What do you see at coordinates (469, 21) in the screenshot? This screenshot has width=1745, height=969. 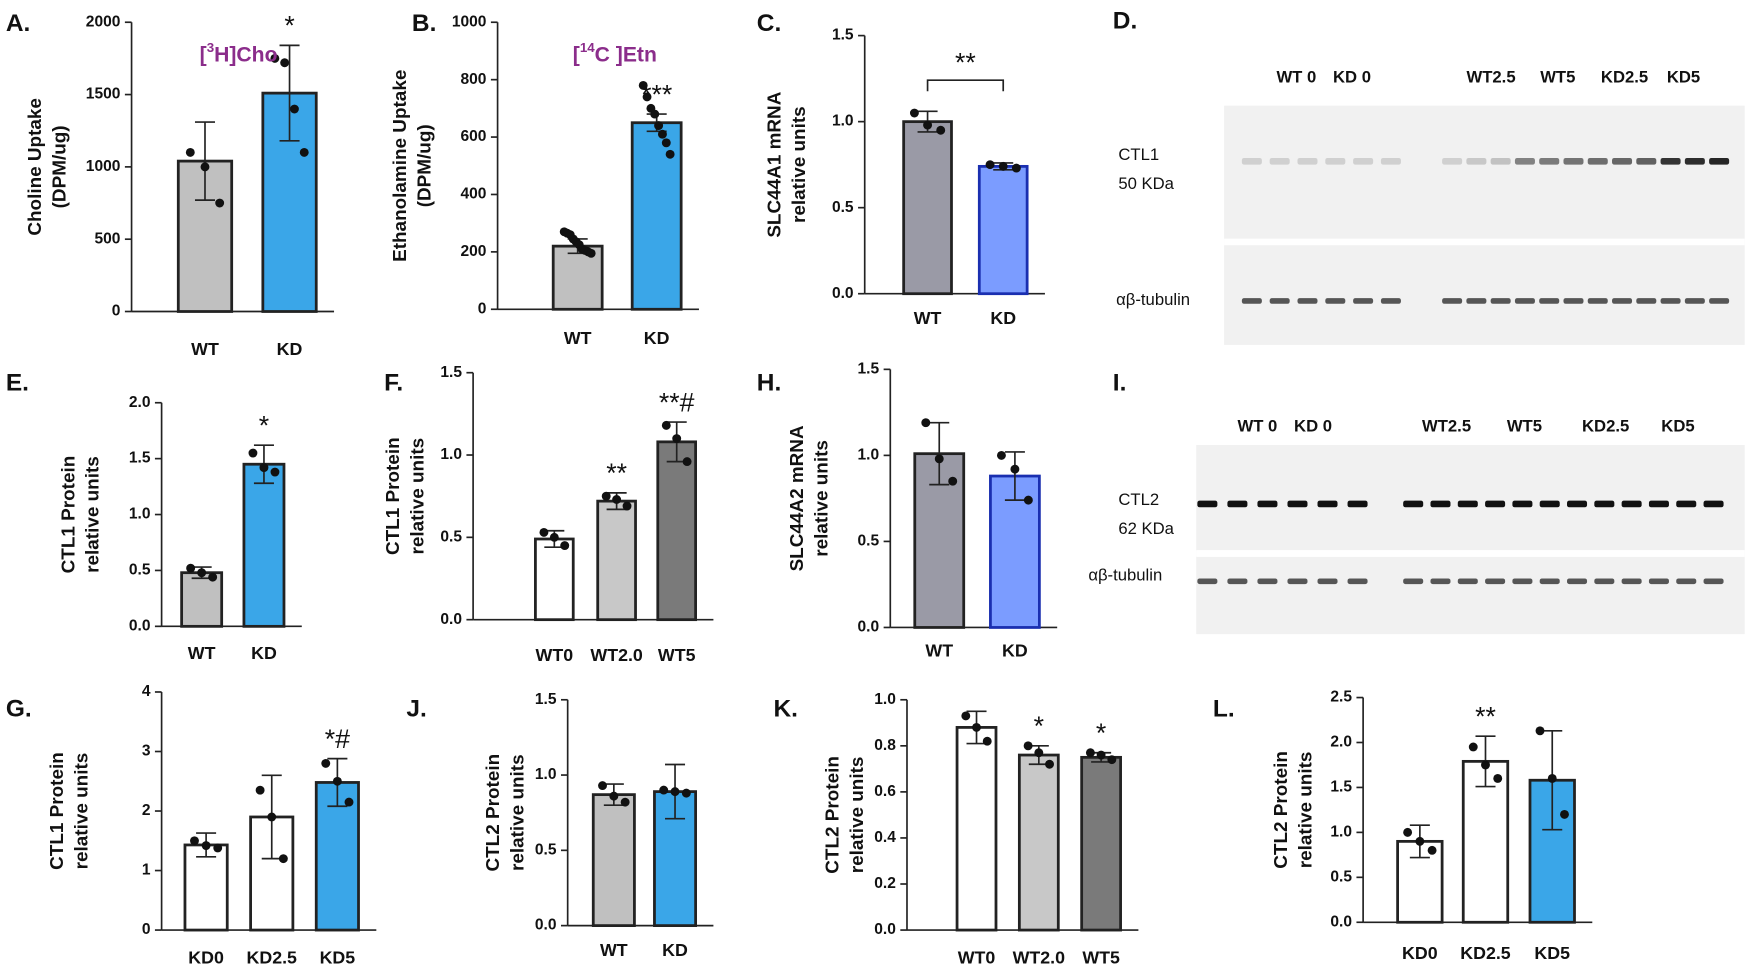 I see `y-tick-label: 1000` at bounding box center [469, 21].